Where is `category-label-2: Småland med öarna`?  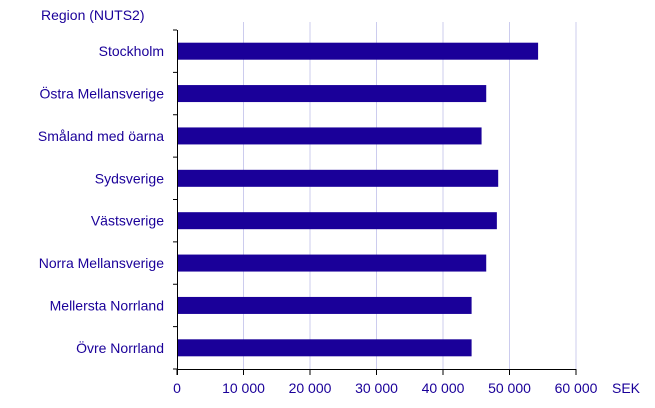 category-label-2: Småland med öarna is located at coordinates (101, 136).